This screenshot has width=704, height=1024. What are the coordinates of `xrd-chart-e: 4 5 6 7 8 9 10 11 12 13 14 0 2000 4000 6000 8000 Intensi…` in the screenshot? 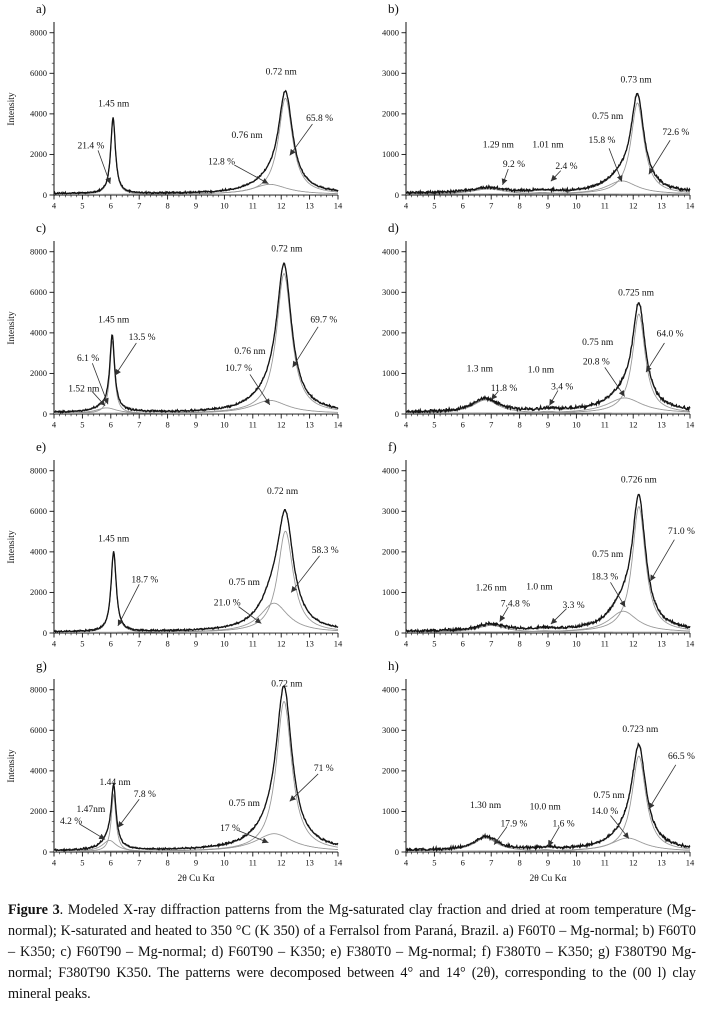 It's located at (175, 554).